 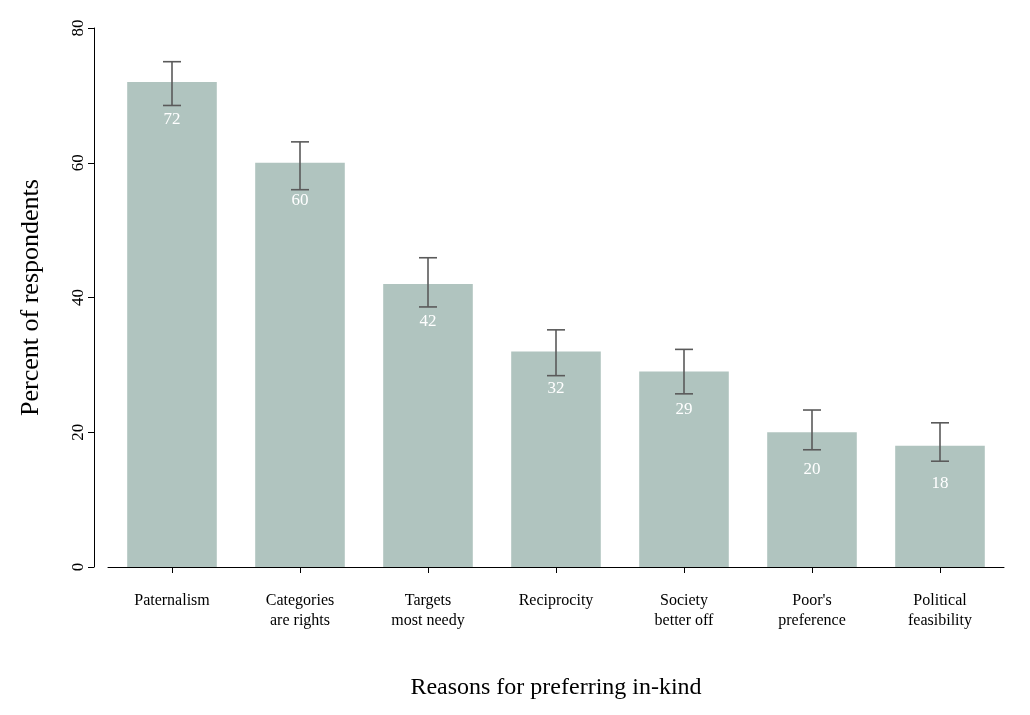 What do you see at coordinates (300, 199) in the screenshot?
I see `data-label: 60` at bounding box center [300, 199].